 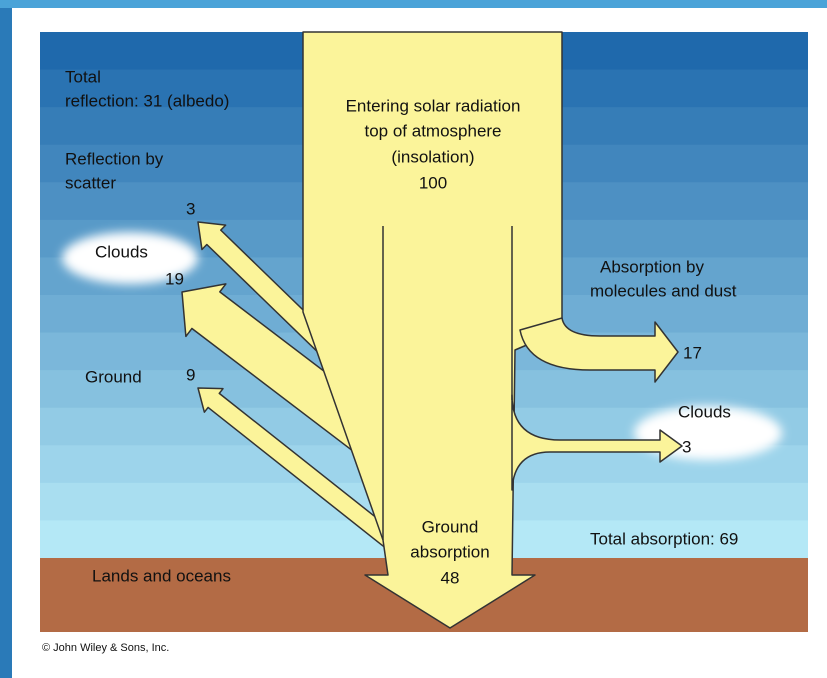 I want to click on label: 100, so click(x=433, y=182).